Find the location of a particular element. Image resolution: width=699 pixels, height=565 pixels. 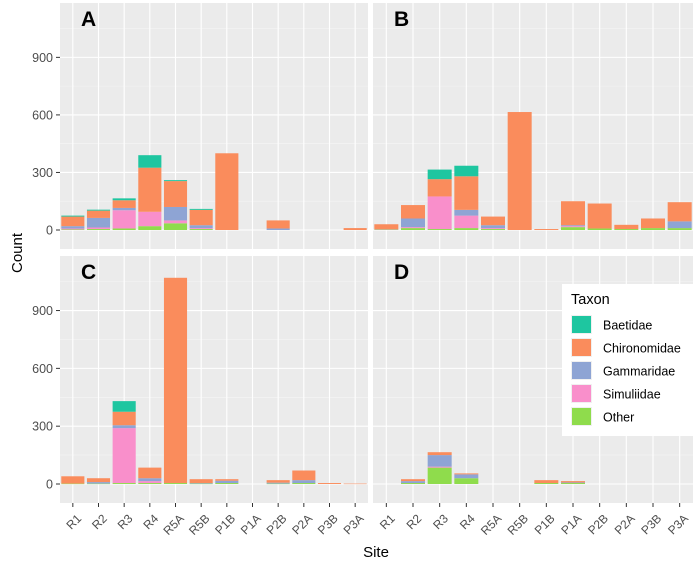

bar-segment-B-R4-other is located at coordinates (466, 229).